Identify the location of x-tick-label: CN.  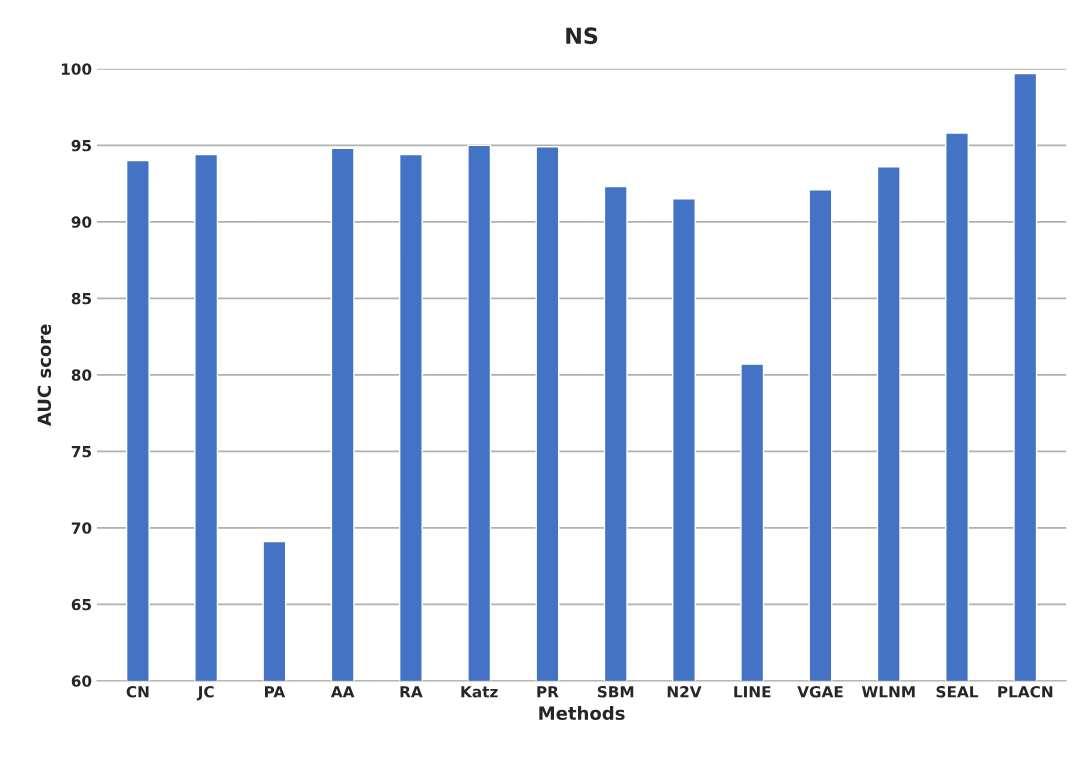
(137, 691).